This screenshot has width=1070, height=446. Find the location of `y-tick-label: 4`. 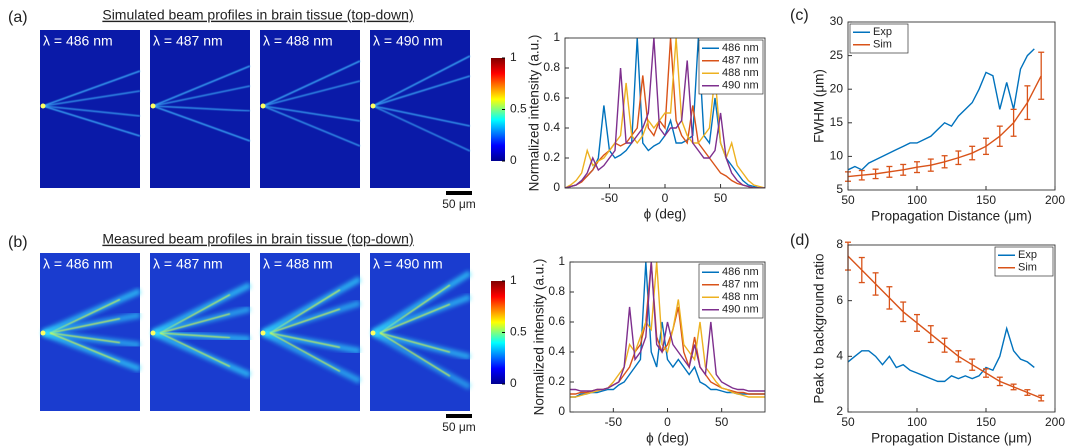

y-tick-label: 4 is located at coordinates (839, 356).